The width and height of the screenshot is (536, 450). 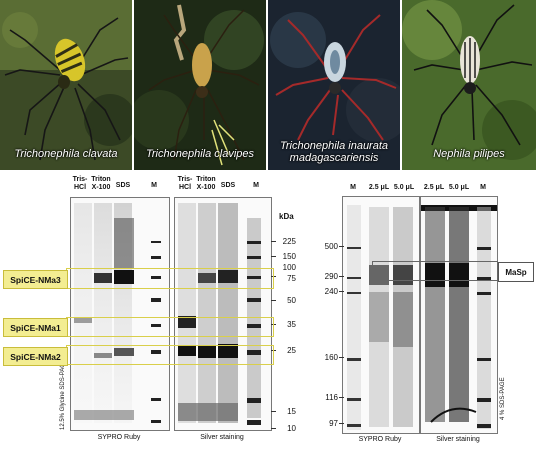 What do you see at coordinates (120, 314) in the screenshot?
I see `gel-sypro-ruby-left` at bounding box center [120, 314].